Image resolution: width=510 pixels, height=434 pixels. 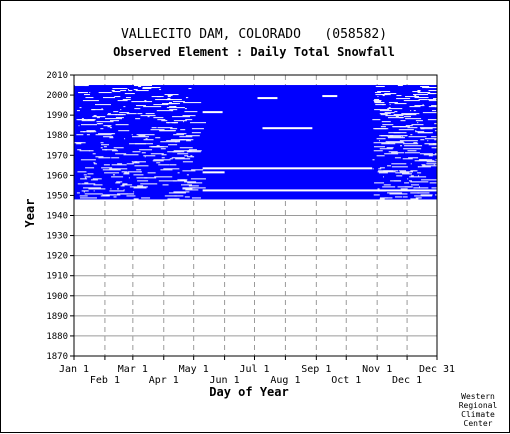 I want to click on y-tick-label: 1890, so click(x=57, y=317).